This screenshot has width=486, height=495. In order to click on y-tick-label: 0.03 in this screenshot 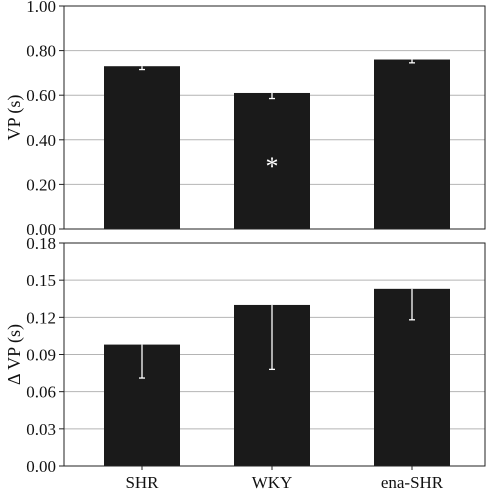, I will do `click(41, 429)`.